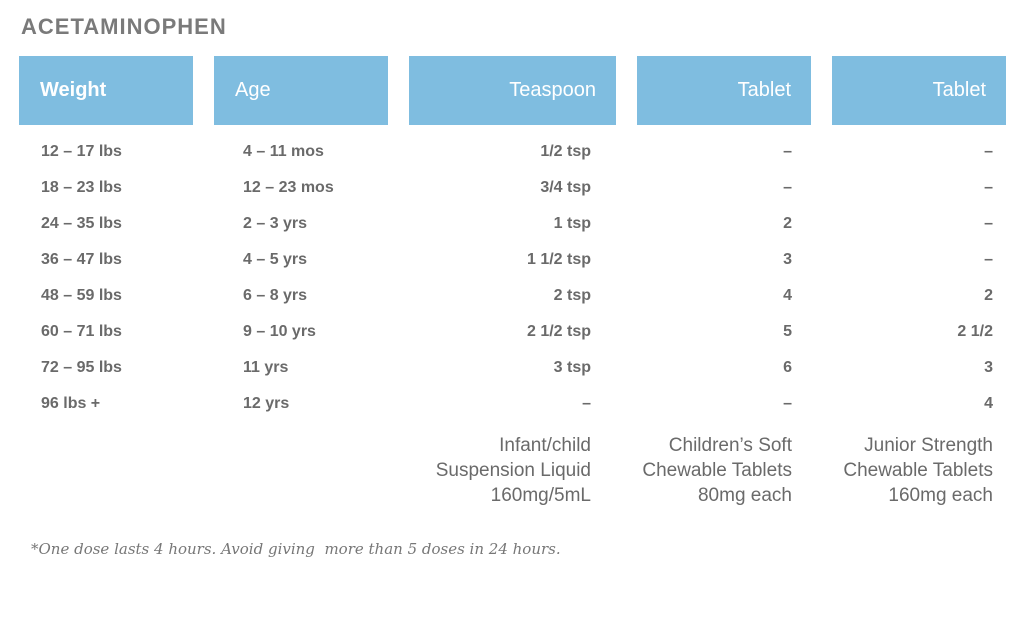 This screenshot has height=628, width=1024. What do you see at coordinates (787, 331) in the screenshot?
I see `childrens-tablet-cell: 5` at bounding box center [787, 331].